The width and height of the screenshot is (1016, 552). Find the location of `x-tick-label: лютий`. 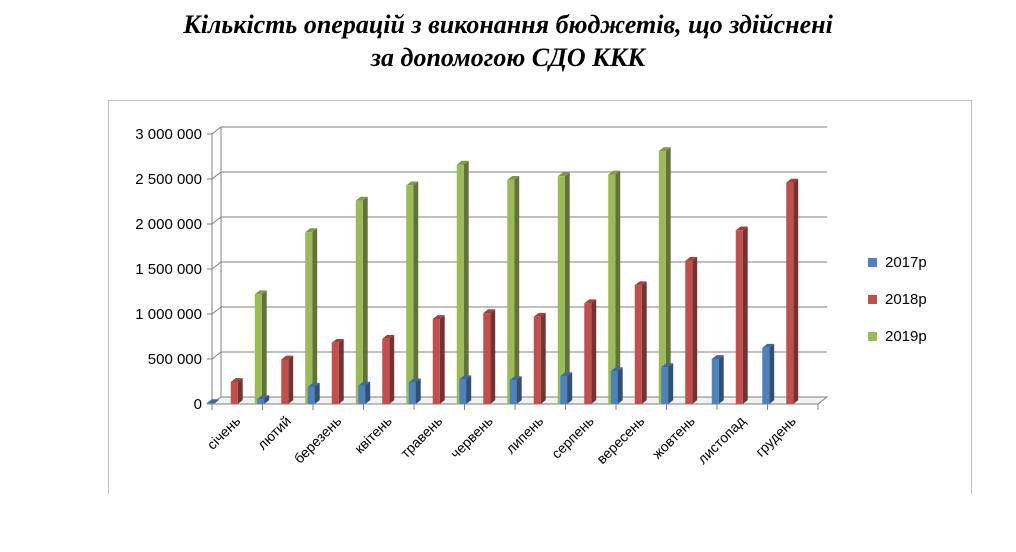

x-tick-label: лютий is located at coordinates (274, 433).